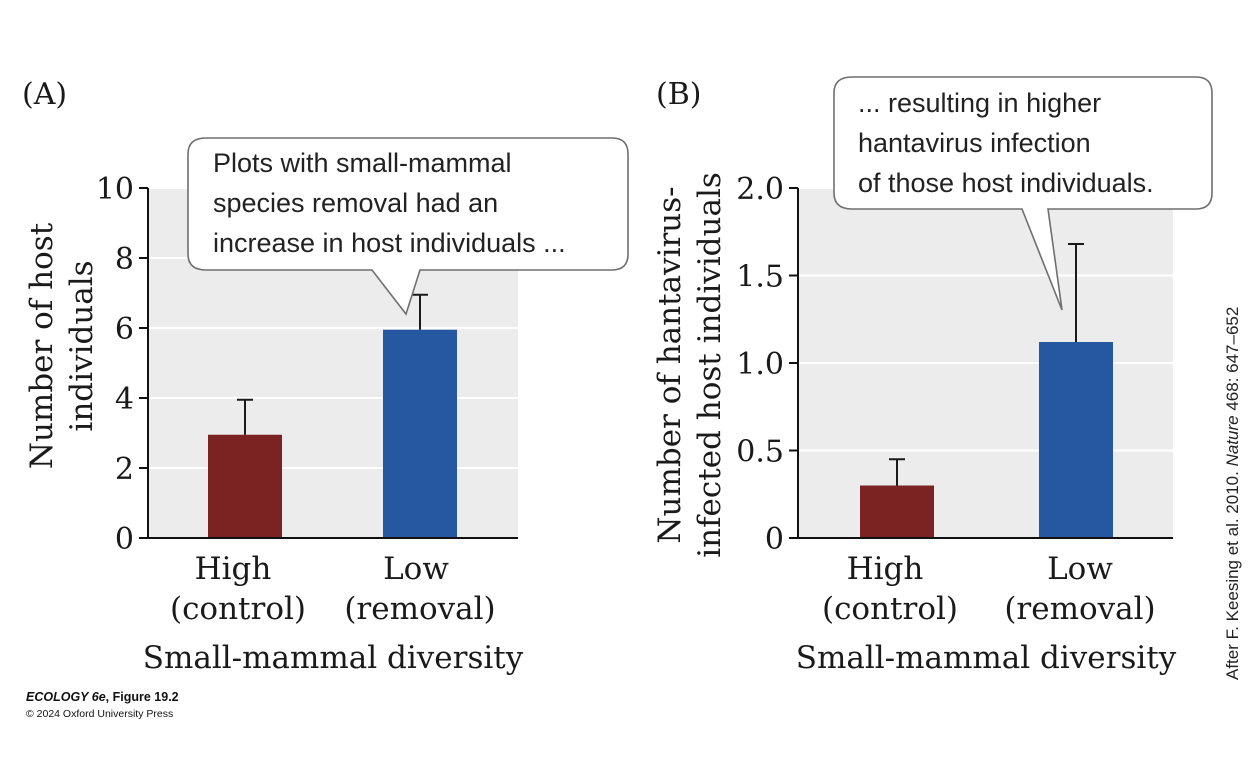 The width and height of the screenshot is (1248, 778). What do you see at coordinates (986, 390) in the screenshot?
I see `panel-b-bars` at bounding box center [986, 390].